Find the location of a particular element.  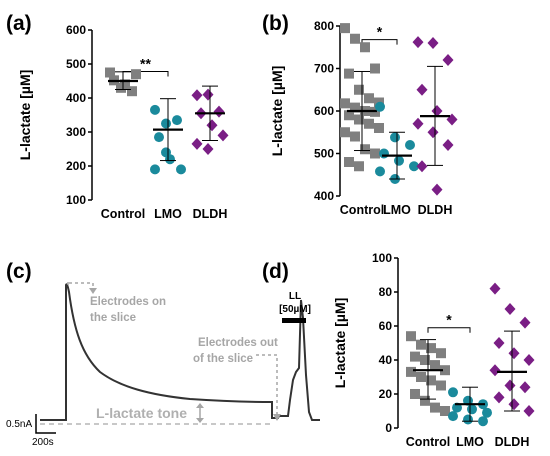

y-tick-label: 80 is located at coordinates (386, 292).